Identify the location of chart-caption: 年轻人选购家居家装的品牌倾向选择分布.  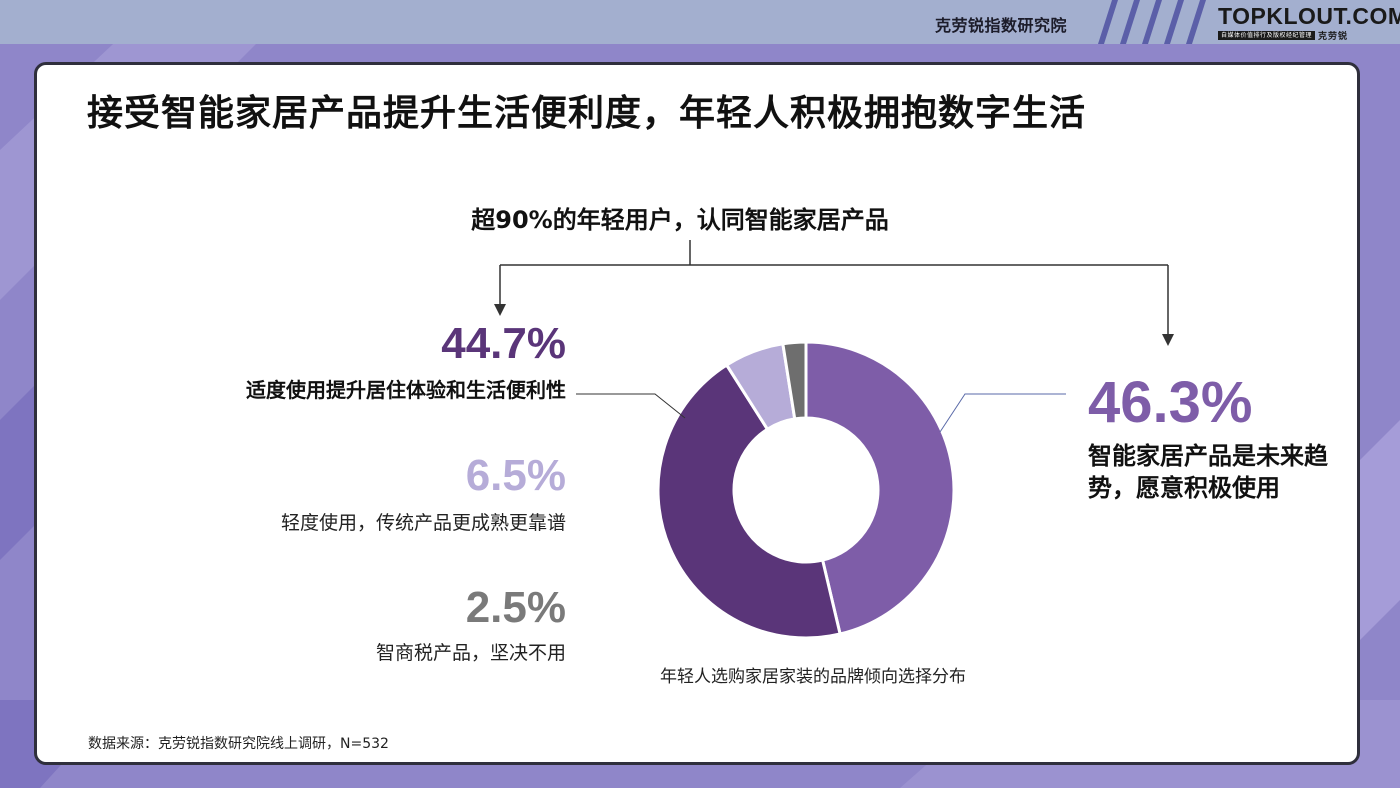
(813, 677).